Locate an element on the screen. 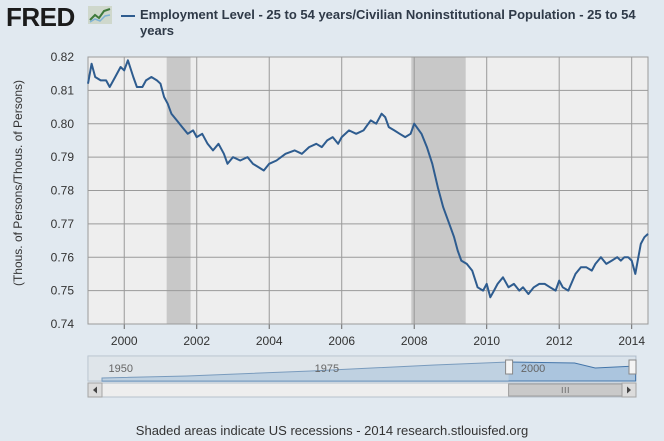 Image resolution: width=664 pixels, height=441 pixels. x-tick-label: 2008 is located at coordinates (414, 341).